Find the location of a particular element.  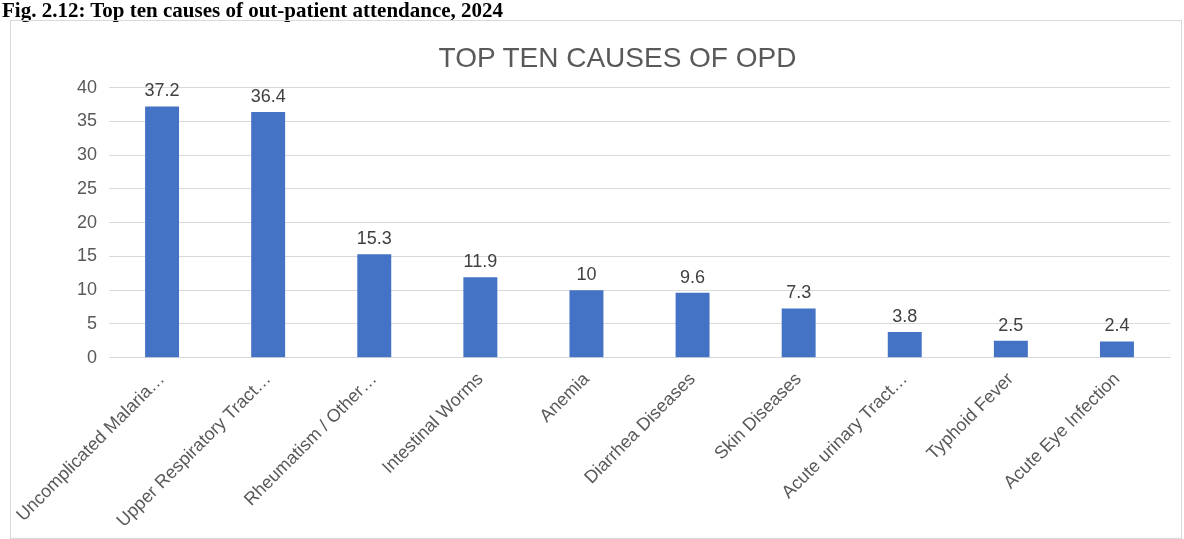

data-label: 2.5 is located at coordinates (1011, 324).